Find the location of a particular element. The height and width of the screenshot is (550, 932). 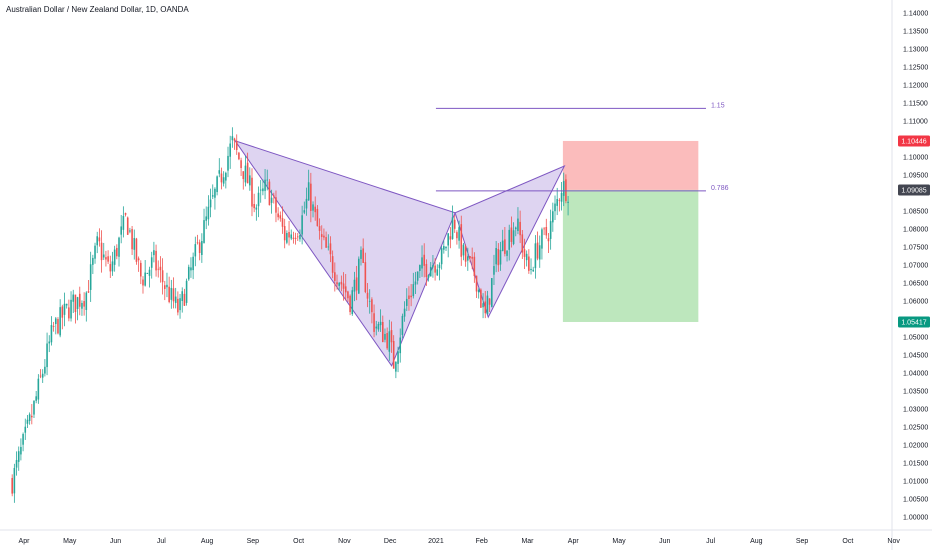

y-tick-label: 1.04000 is located at coordinates (915, 374).